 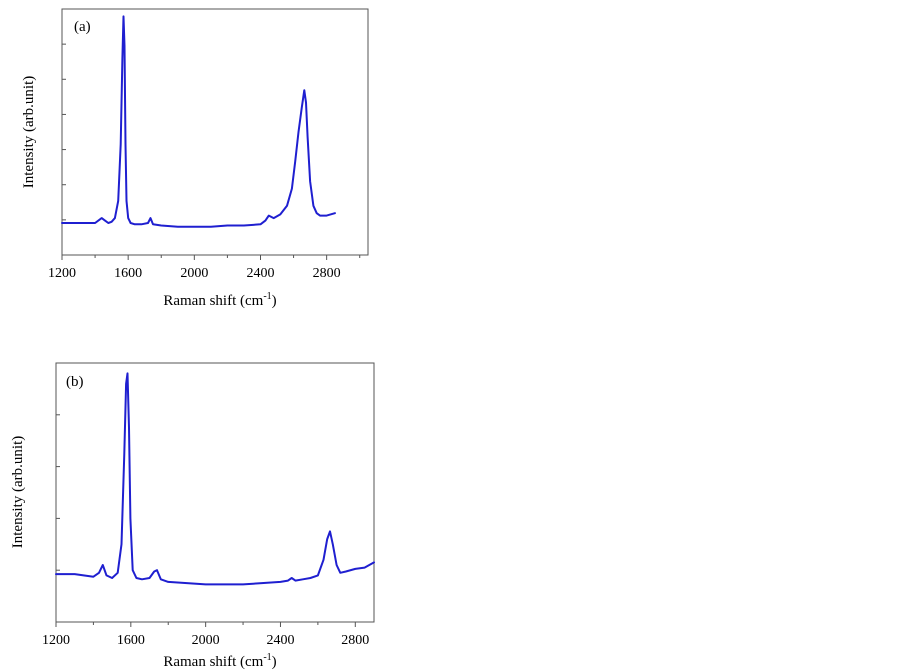 What do you see at coordinates (82, 27) in the screenshot?
I see `panel-label: (a)` at bounding box center [82, 27].